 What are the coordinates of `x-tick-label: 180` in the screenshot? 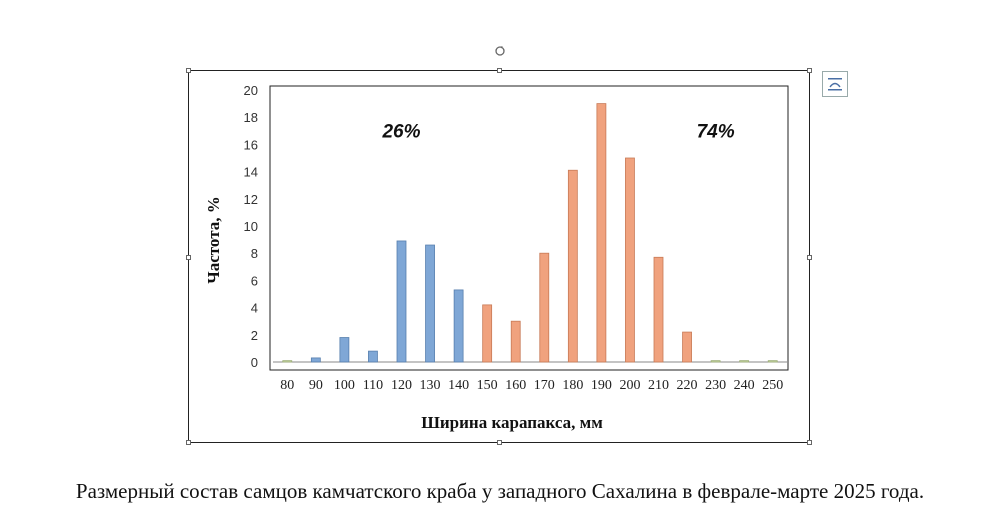 It's located at (572, 385).